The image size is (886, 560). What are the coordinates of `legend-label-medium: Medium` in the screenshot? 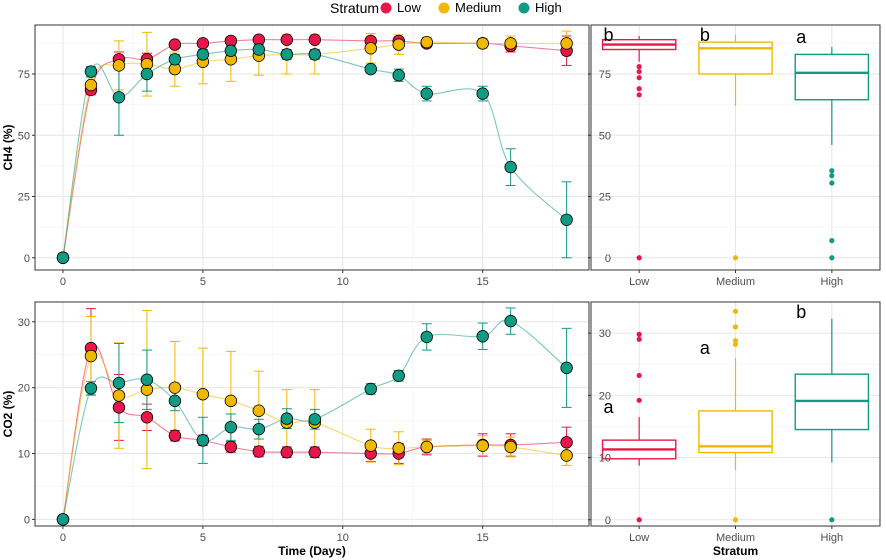 It's located at (478, 7).